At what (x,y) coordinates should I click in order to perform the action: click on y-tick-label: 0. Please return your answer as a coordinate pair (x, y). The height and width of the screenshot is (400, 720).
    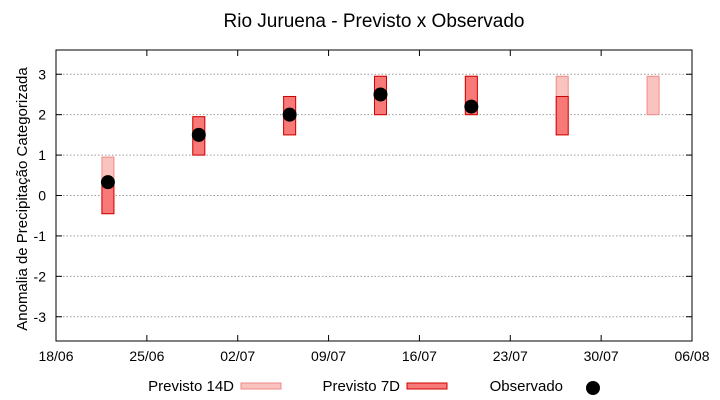
    Looking at the image, I should click on (42, 196).